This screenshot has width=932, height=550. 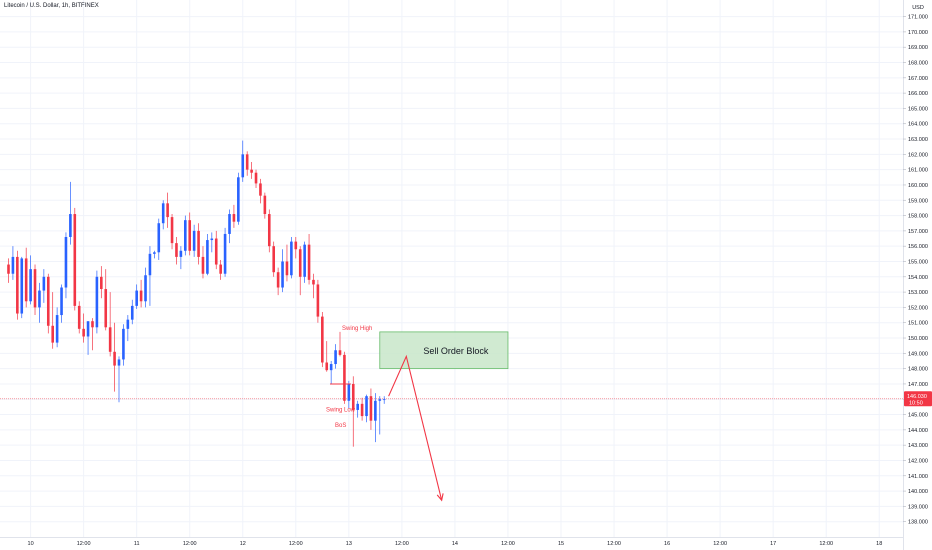 I want to click on time-tick-label: 18, so click(x=879, y=544).